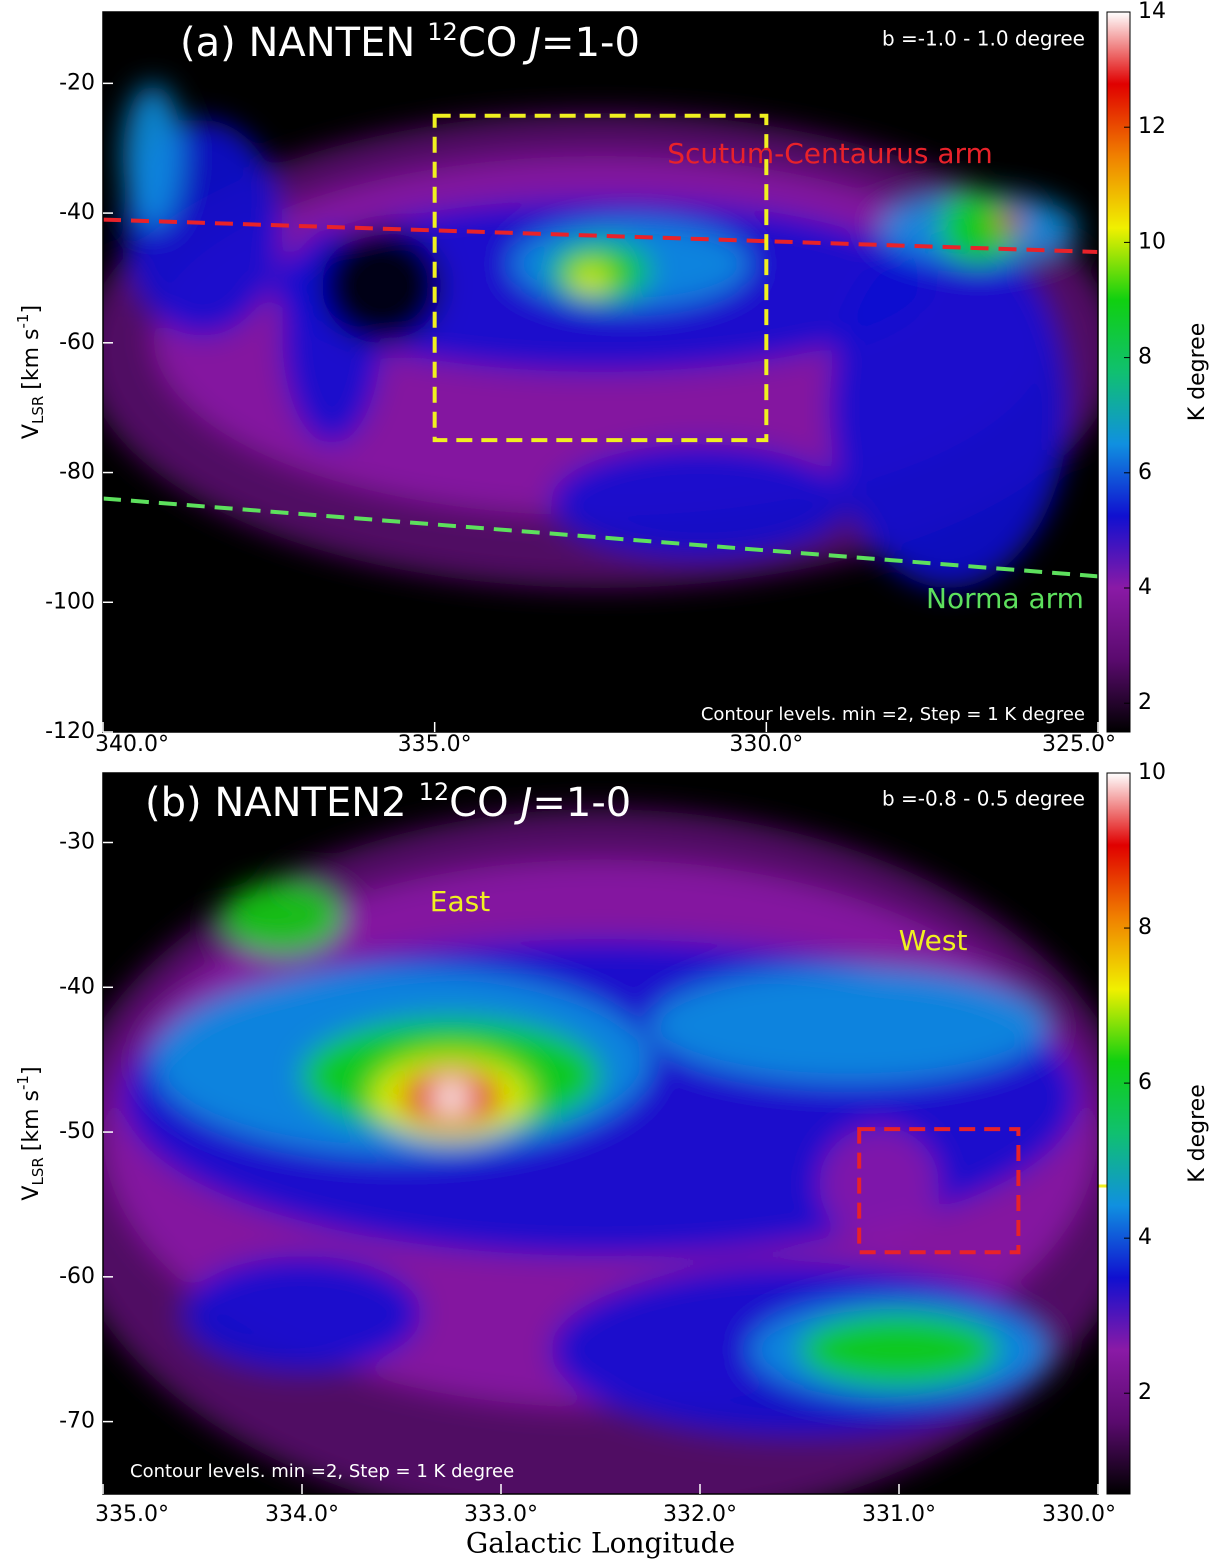  I want to click on x-tick-label: 334.0°, so click(302, 1514).